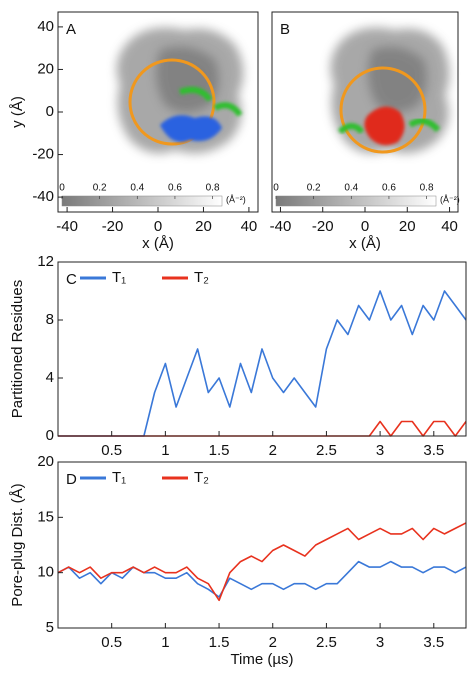  What do you see at coordinates (50, 627) in the screenshot?
I see `y-tick-label: 5` at bounding box center [50, 627].